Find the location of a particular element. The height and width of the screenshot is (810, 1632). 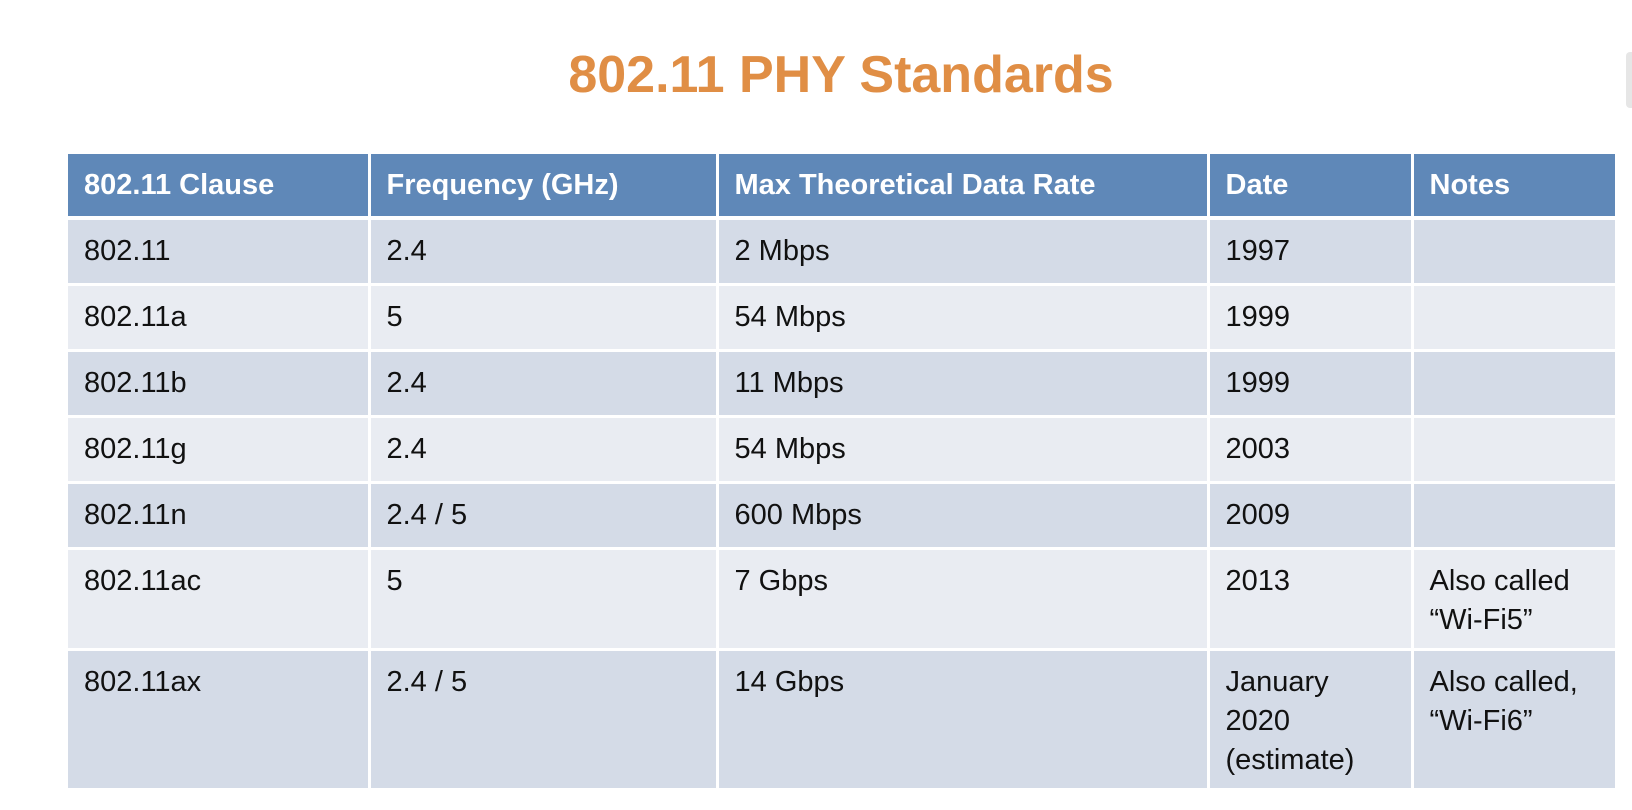

table-row: 802.11b 2.4 11 Mbps 1999 is located at coordinates (843, 384).